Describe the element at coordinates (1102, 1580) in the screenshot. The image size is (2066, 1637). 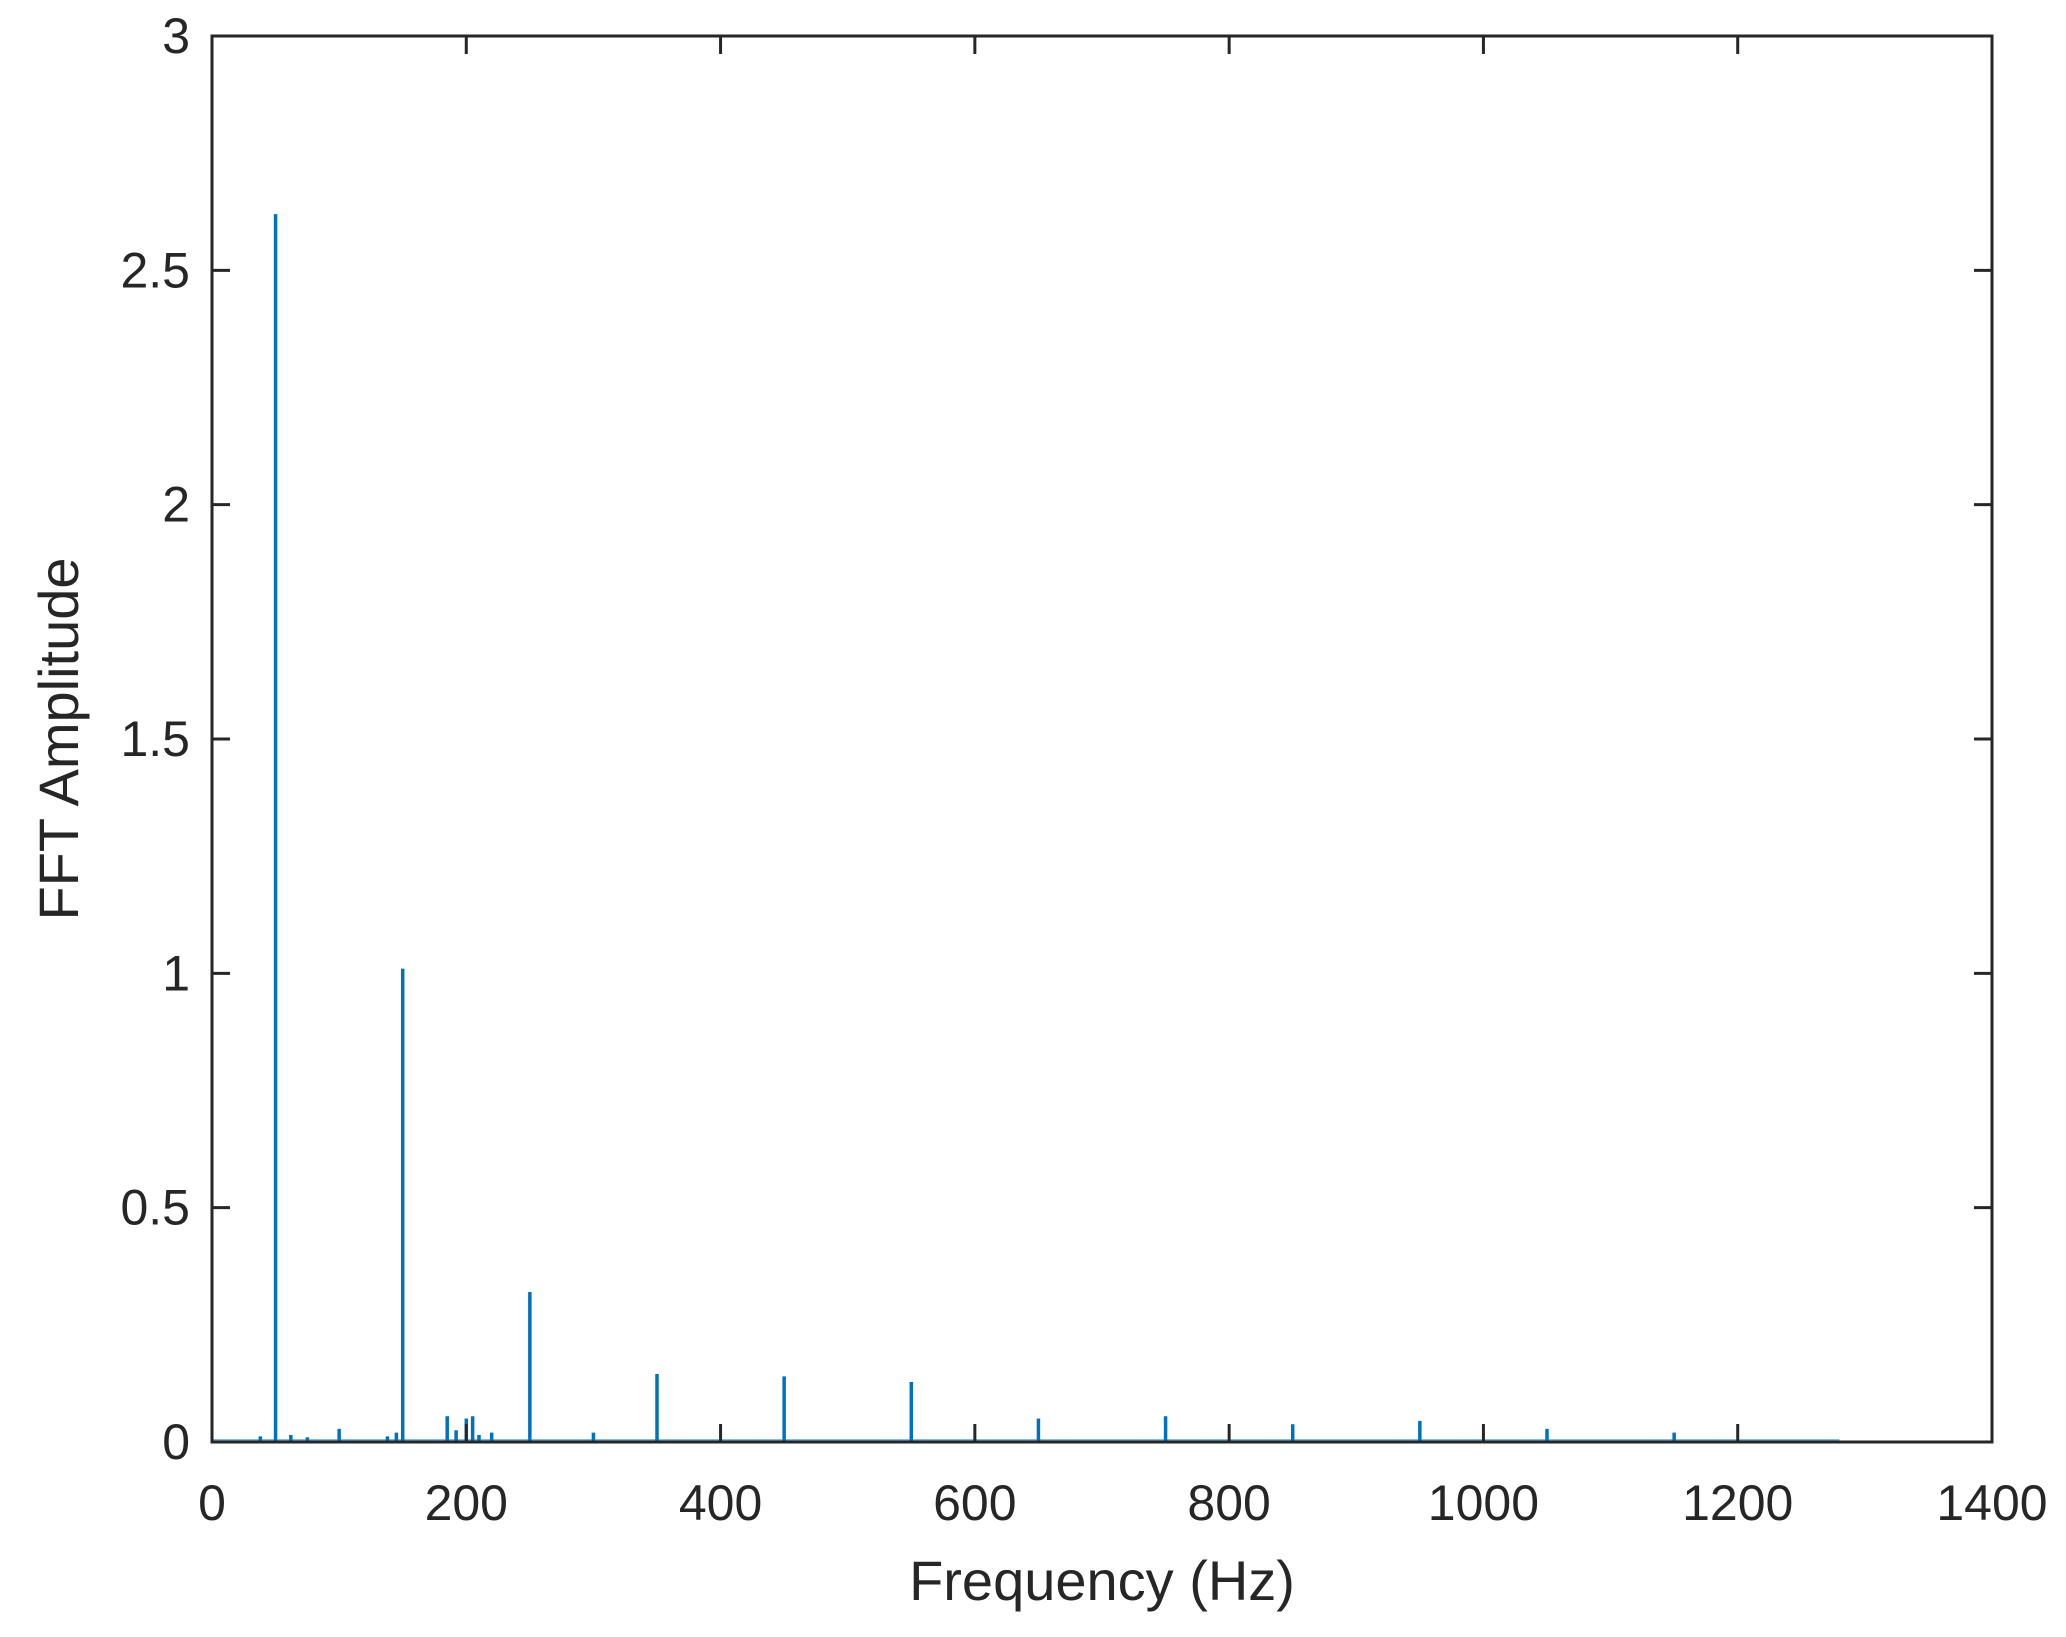
I see `x-axis-title: Frequency (Hz)` at that location.